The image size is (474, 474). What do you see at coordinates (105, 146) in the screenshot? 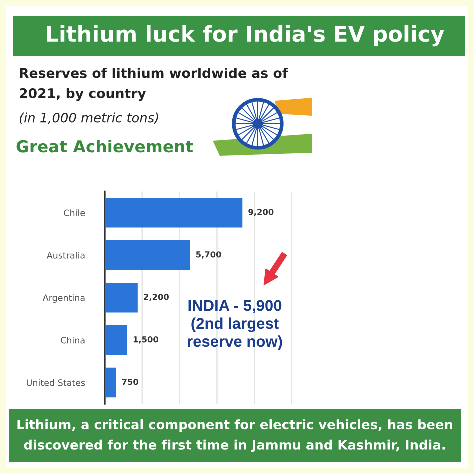
I see `text: Great Achievement` at bounding box center [105, 146].